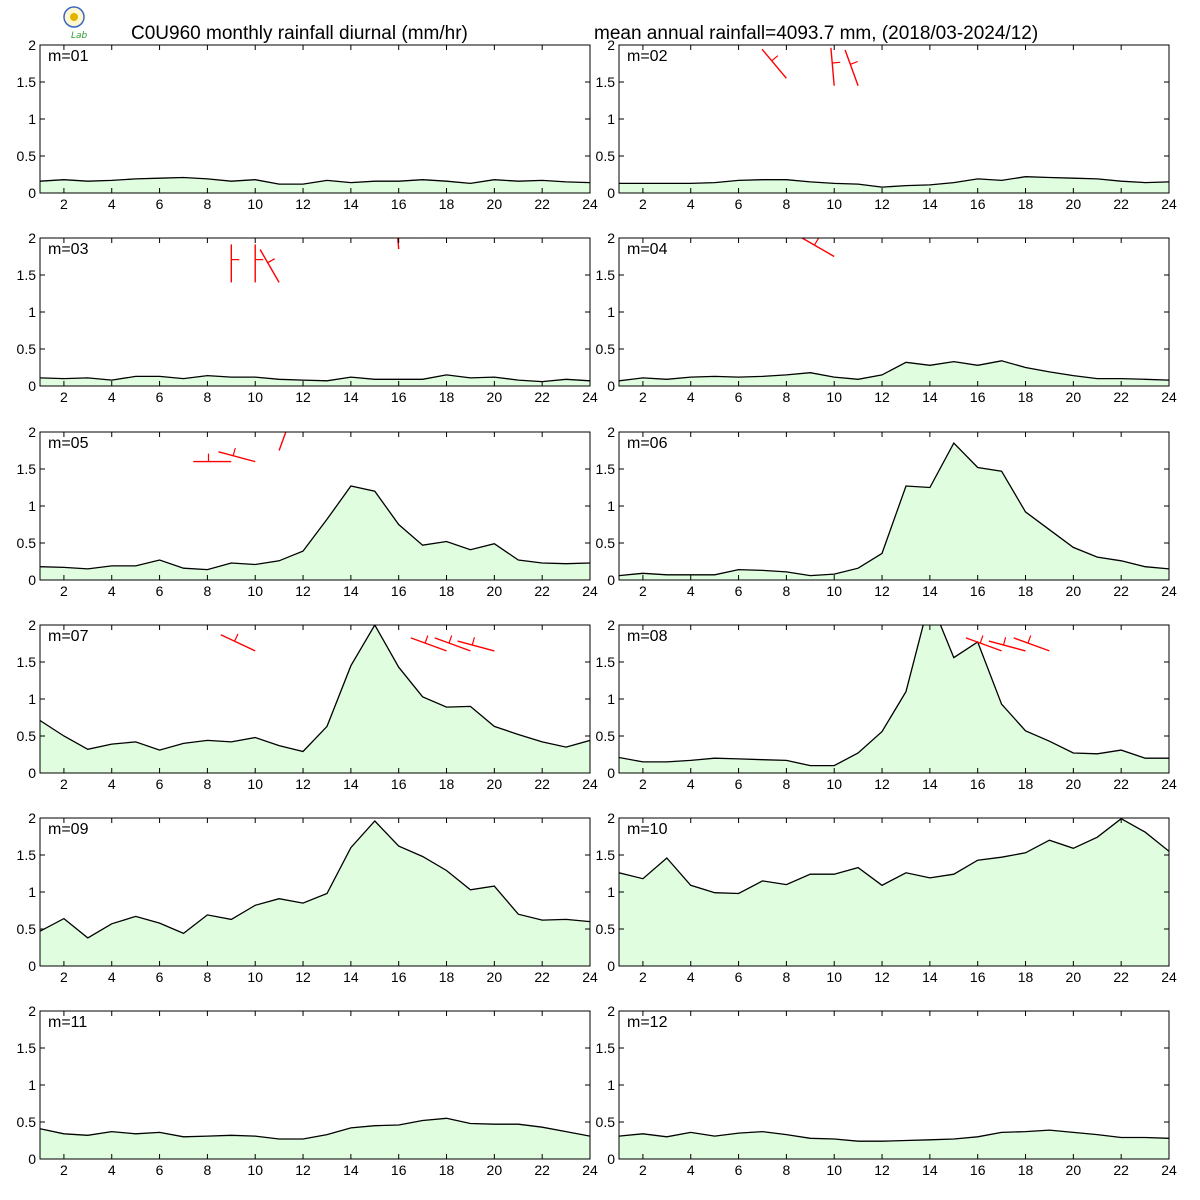  I want to click on x-tick-label: 22, so click(1121, 397).